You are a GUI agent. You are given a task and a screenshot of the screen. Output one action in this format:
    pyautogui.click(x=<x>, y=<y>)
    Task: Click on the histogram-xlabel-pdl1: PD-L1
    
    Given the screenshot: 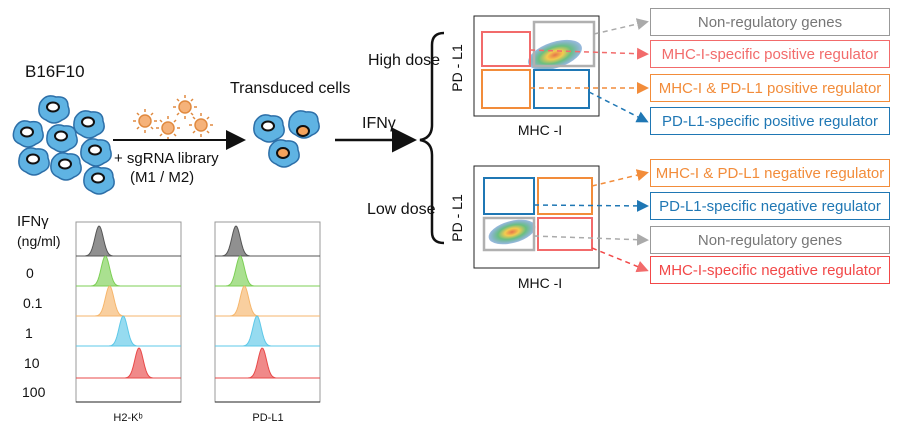 What is the action you would take?
    pyautogui.click(x=267, y=418)
    